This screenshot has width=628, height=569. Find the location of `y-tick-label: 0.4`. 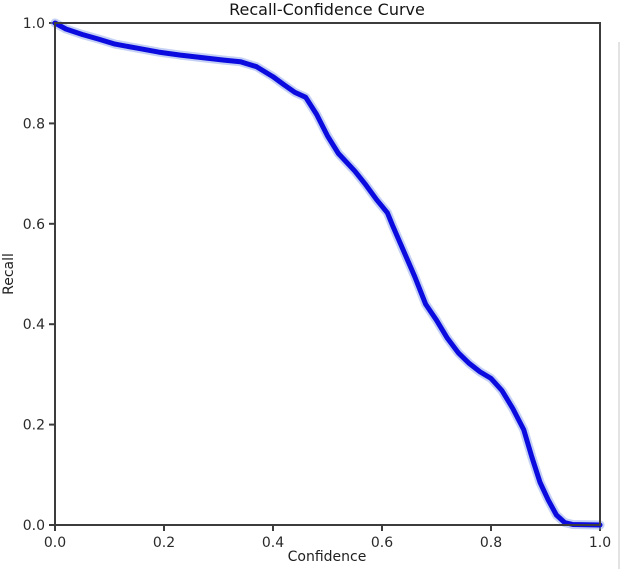

y-tick-label: 0.4 is located at coordinates (34, 325).